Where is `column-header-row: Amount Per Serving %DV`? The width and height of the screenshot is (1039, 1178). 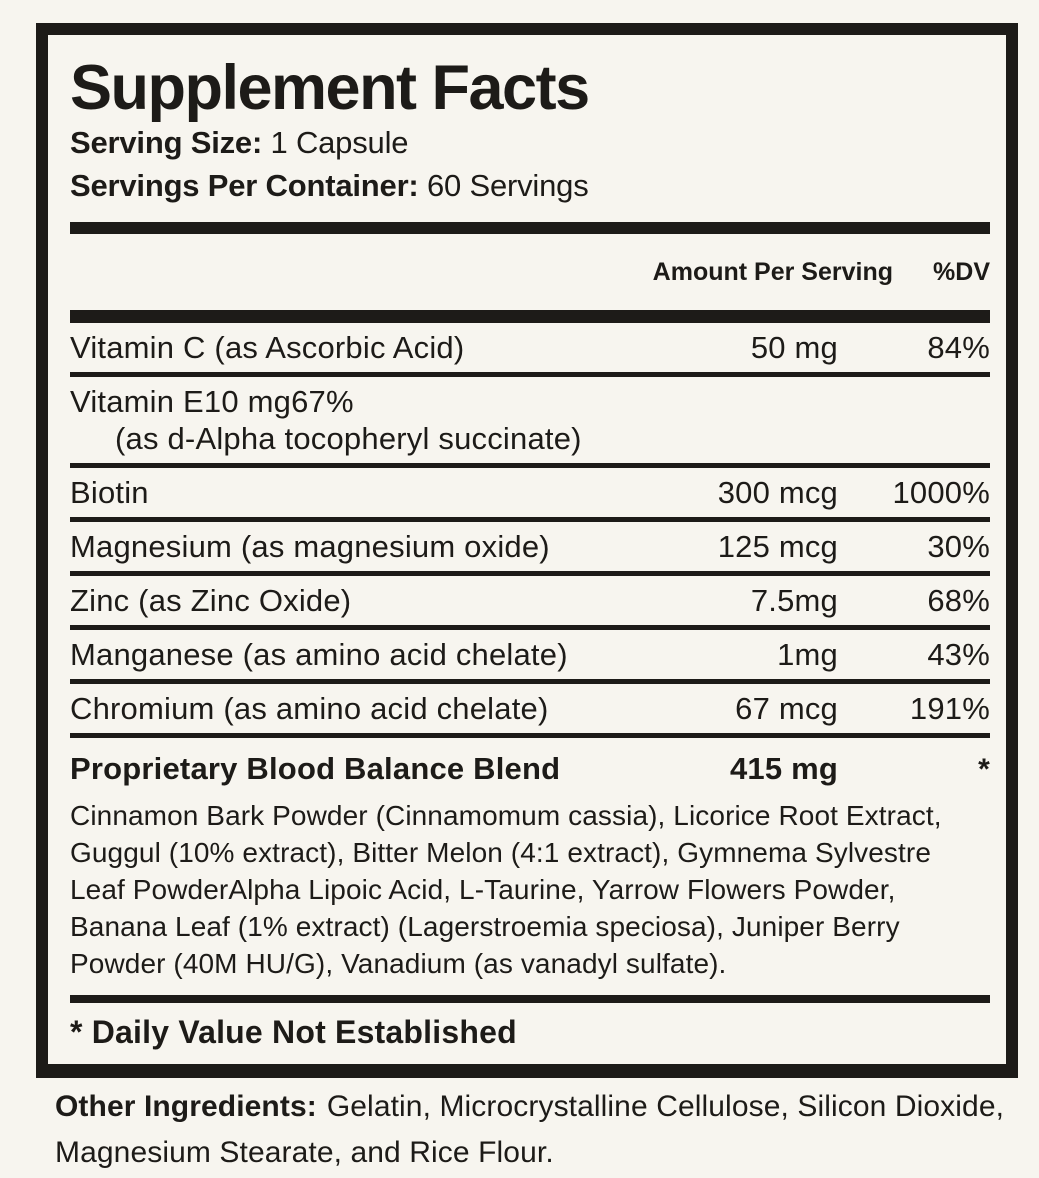
column-header-row: Amount Per Serving %DV is located at coordinates (530, 272).